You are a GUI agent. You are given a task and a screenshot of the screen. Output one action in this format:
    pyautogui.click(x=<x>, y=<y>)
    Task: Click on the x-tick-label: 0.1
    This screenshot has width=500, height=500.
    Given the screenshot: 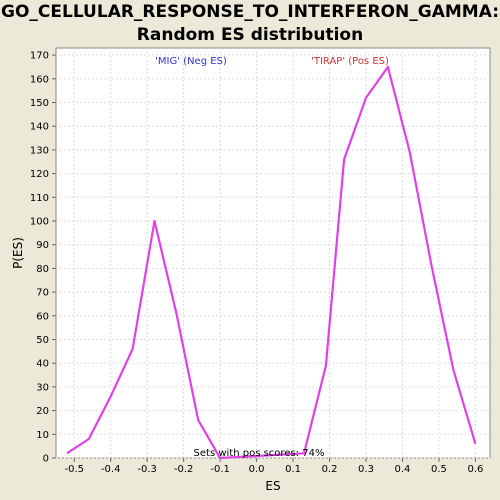 What is the action you would take?
    pyautogui.click(x=293, y=469)
    